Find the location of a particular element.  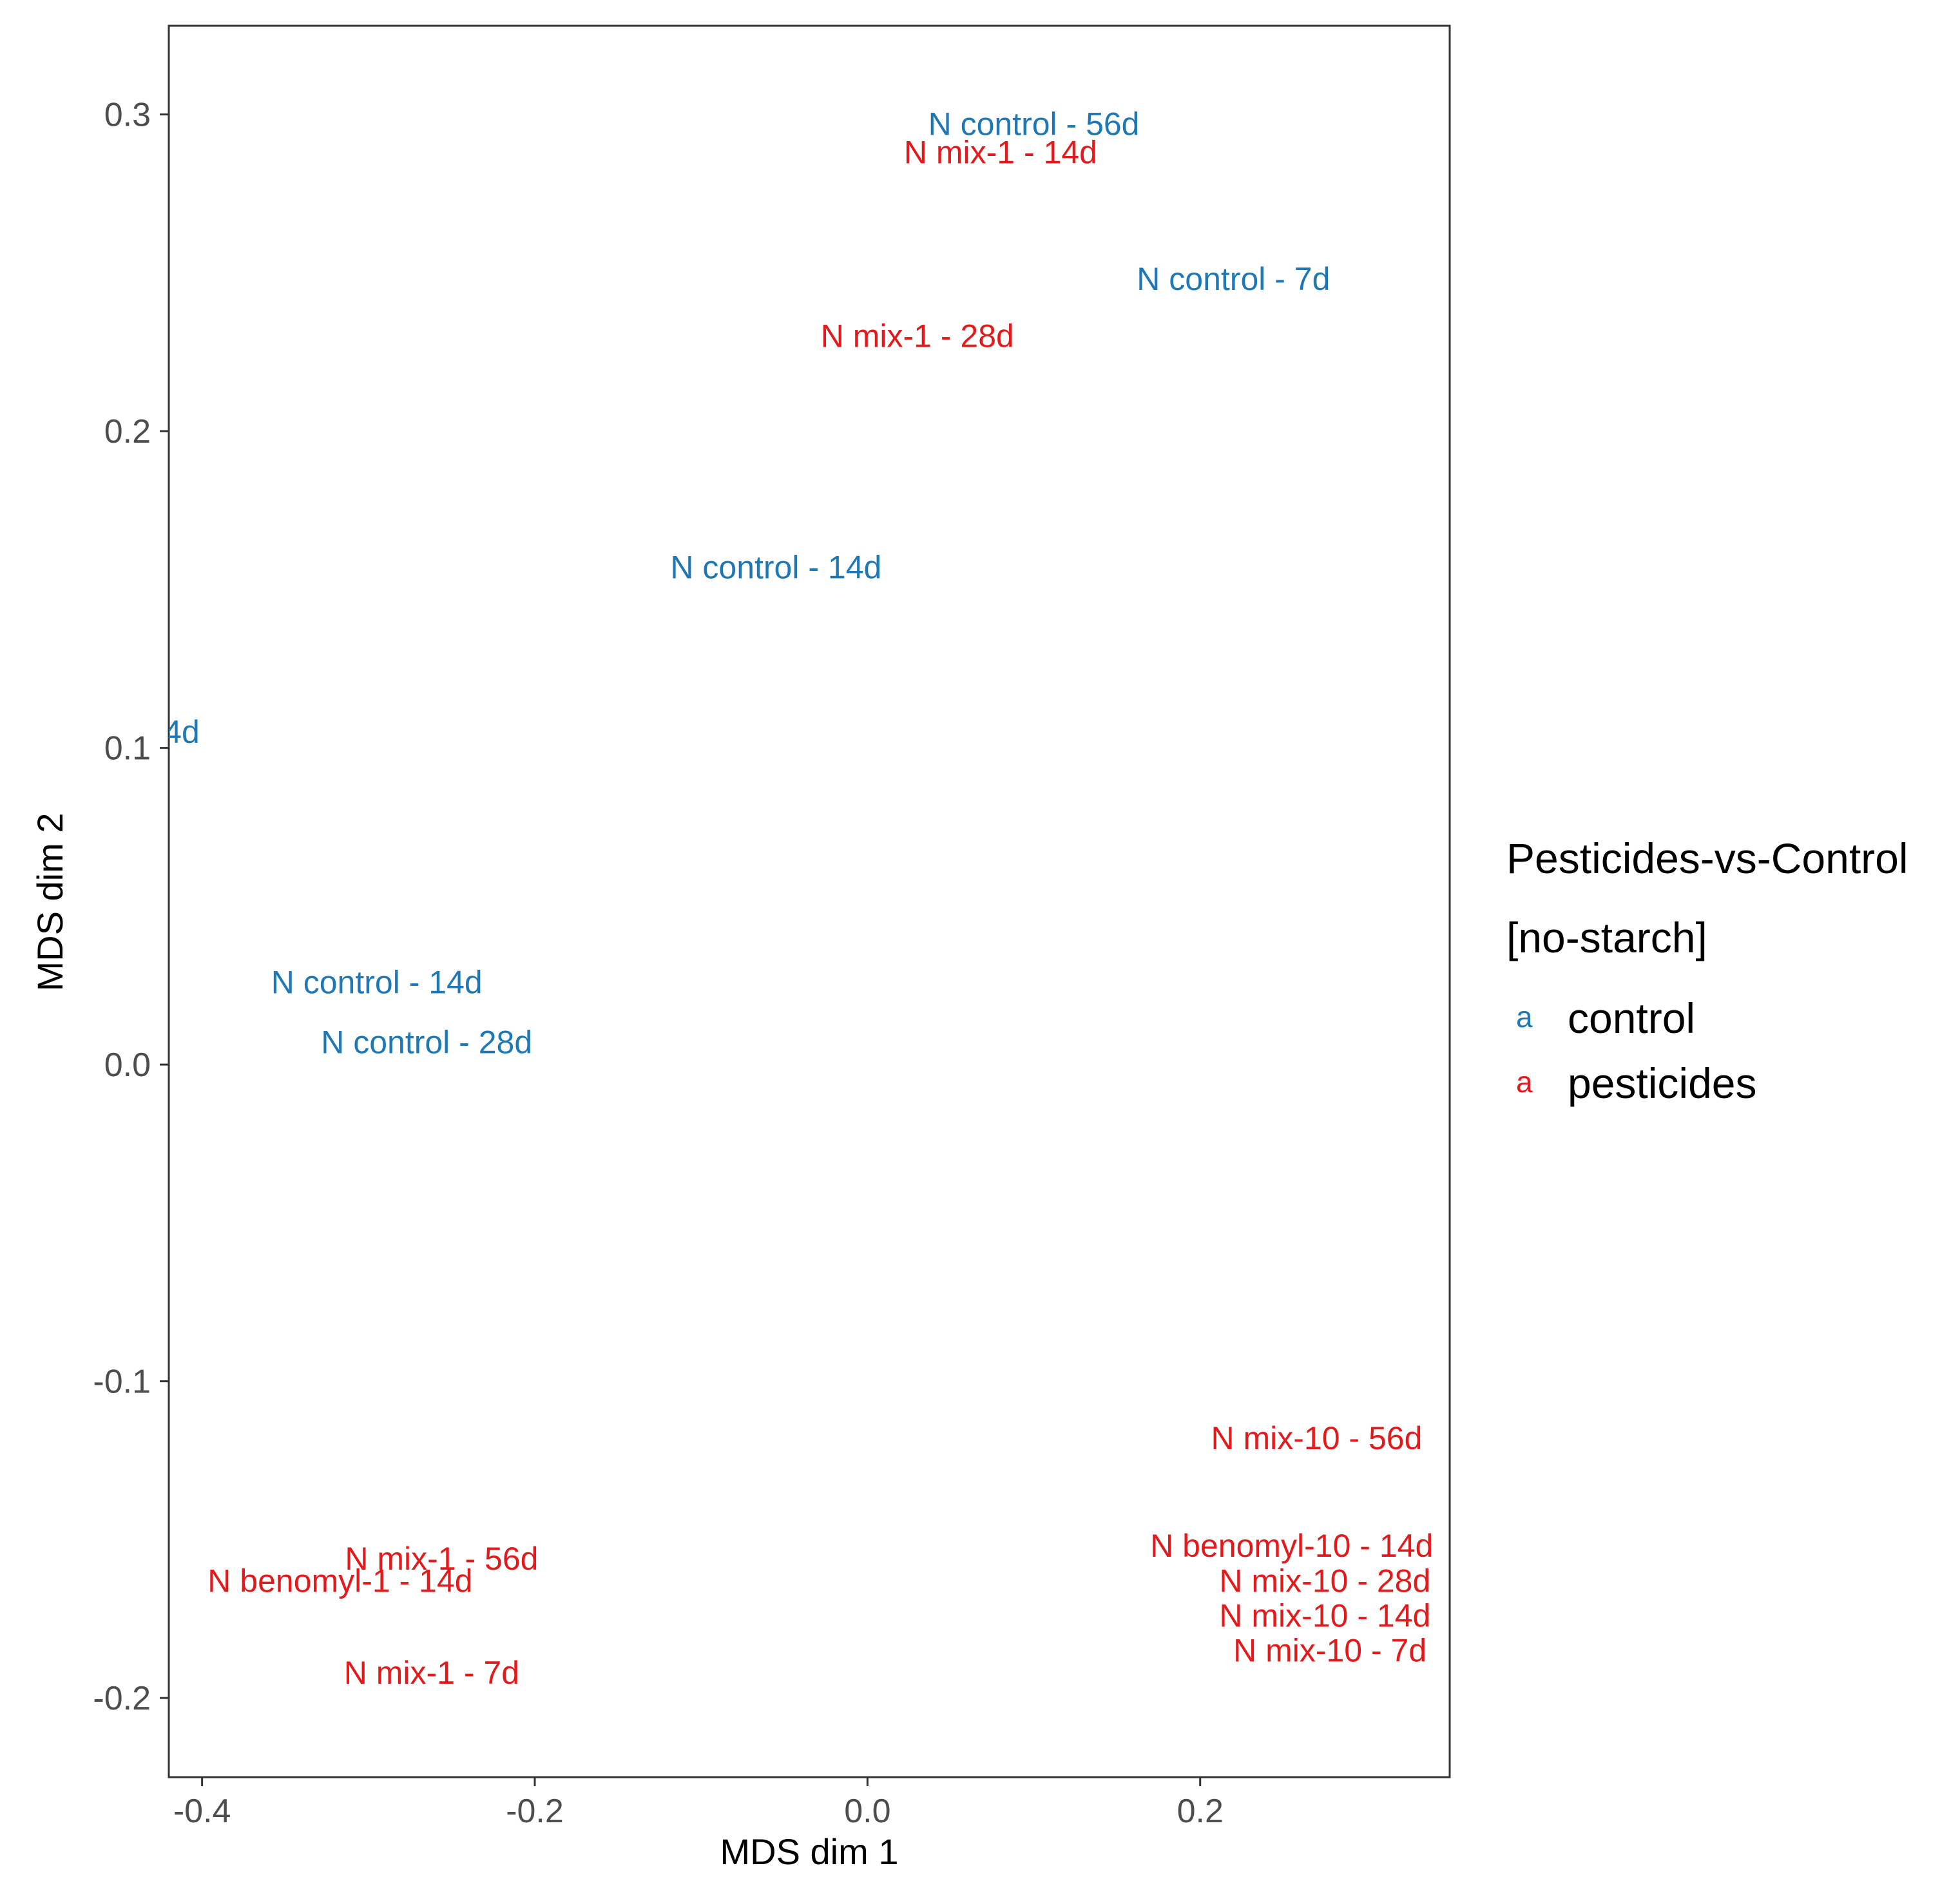

legend-key-pesticides: a is located at coordinates (1525, 1082).